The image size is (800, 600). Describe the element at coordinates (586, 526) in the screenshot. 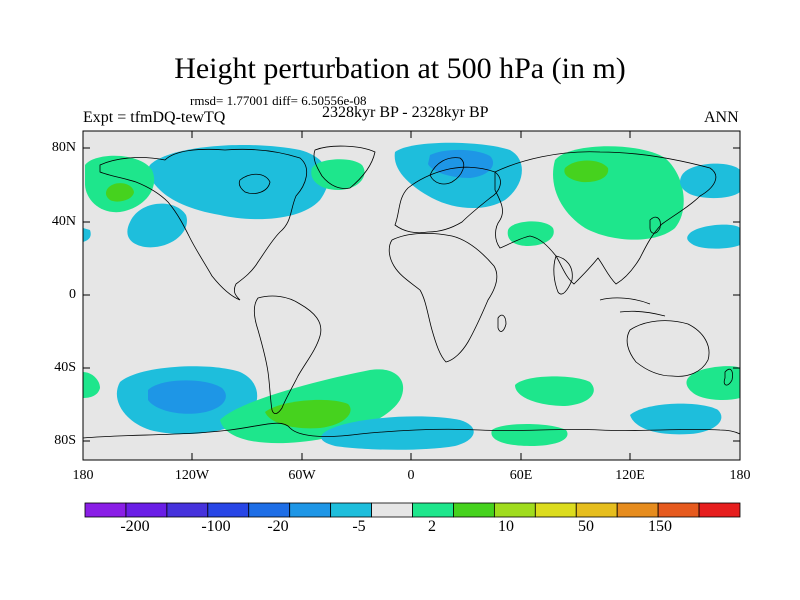

I see `colorbar-label: 50` at that location.